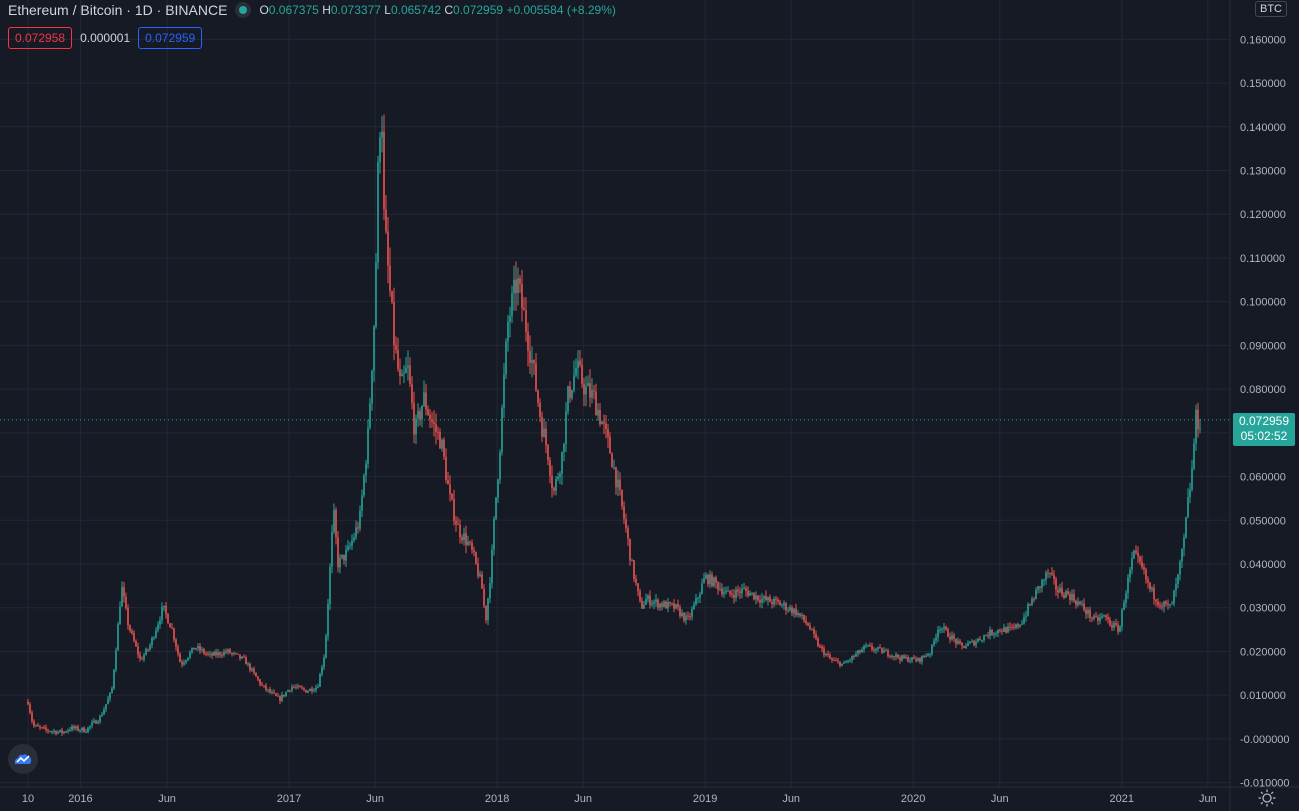 The width and height of the screenshot is (1299, 811). What do you see at coordinates (497, 799) in the screenshot?
I see `x-tick-label: 2018` at bounding box center [497, 799].